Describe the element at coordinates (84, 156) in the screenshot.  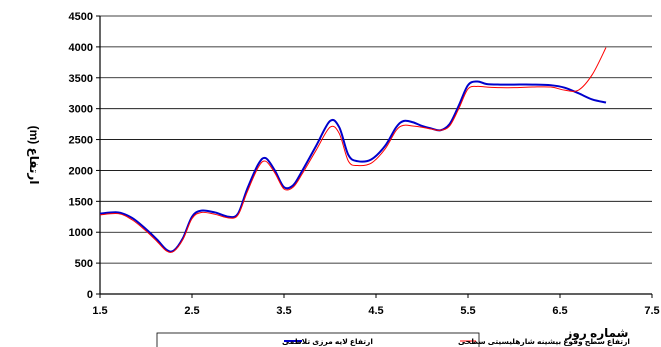
I see `y-tick-labels: 0 500 1000 1500 2000 2500 3000 3500 4000 4500` at that location.